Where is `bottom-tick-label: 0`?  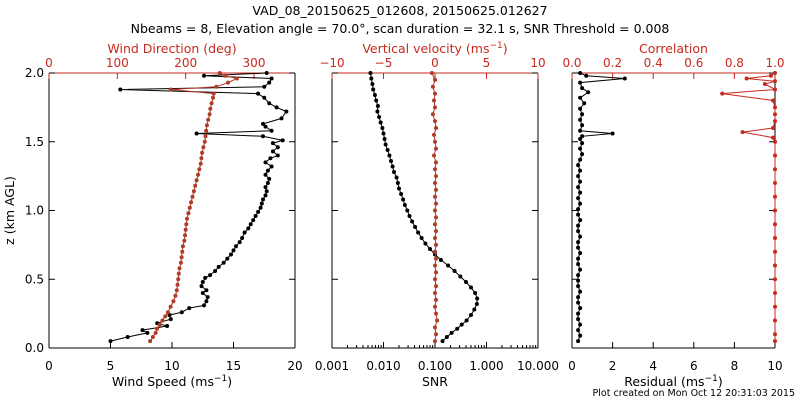
bottom-tick-label: 0 is located at coordinates (49, 366).